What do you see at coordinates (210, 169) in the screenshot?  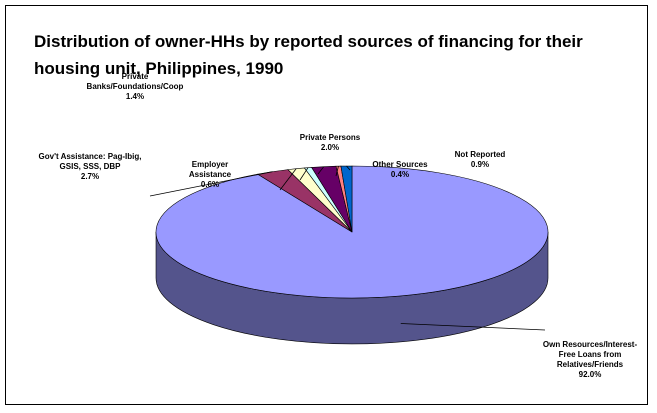 I see `label-name: Employer Assistance` at bounding box center [210, 169].